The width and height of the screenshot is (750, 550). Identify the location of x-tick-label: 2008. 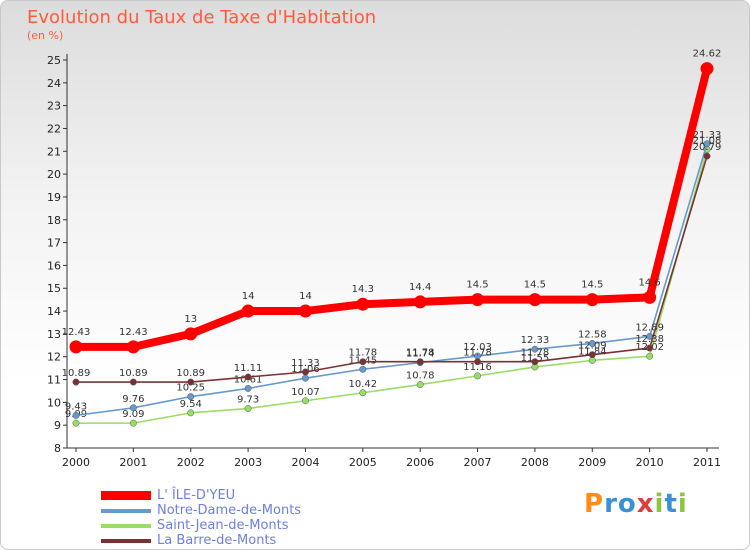
(535, 462).